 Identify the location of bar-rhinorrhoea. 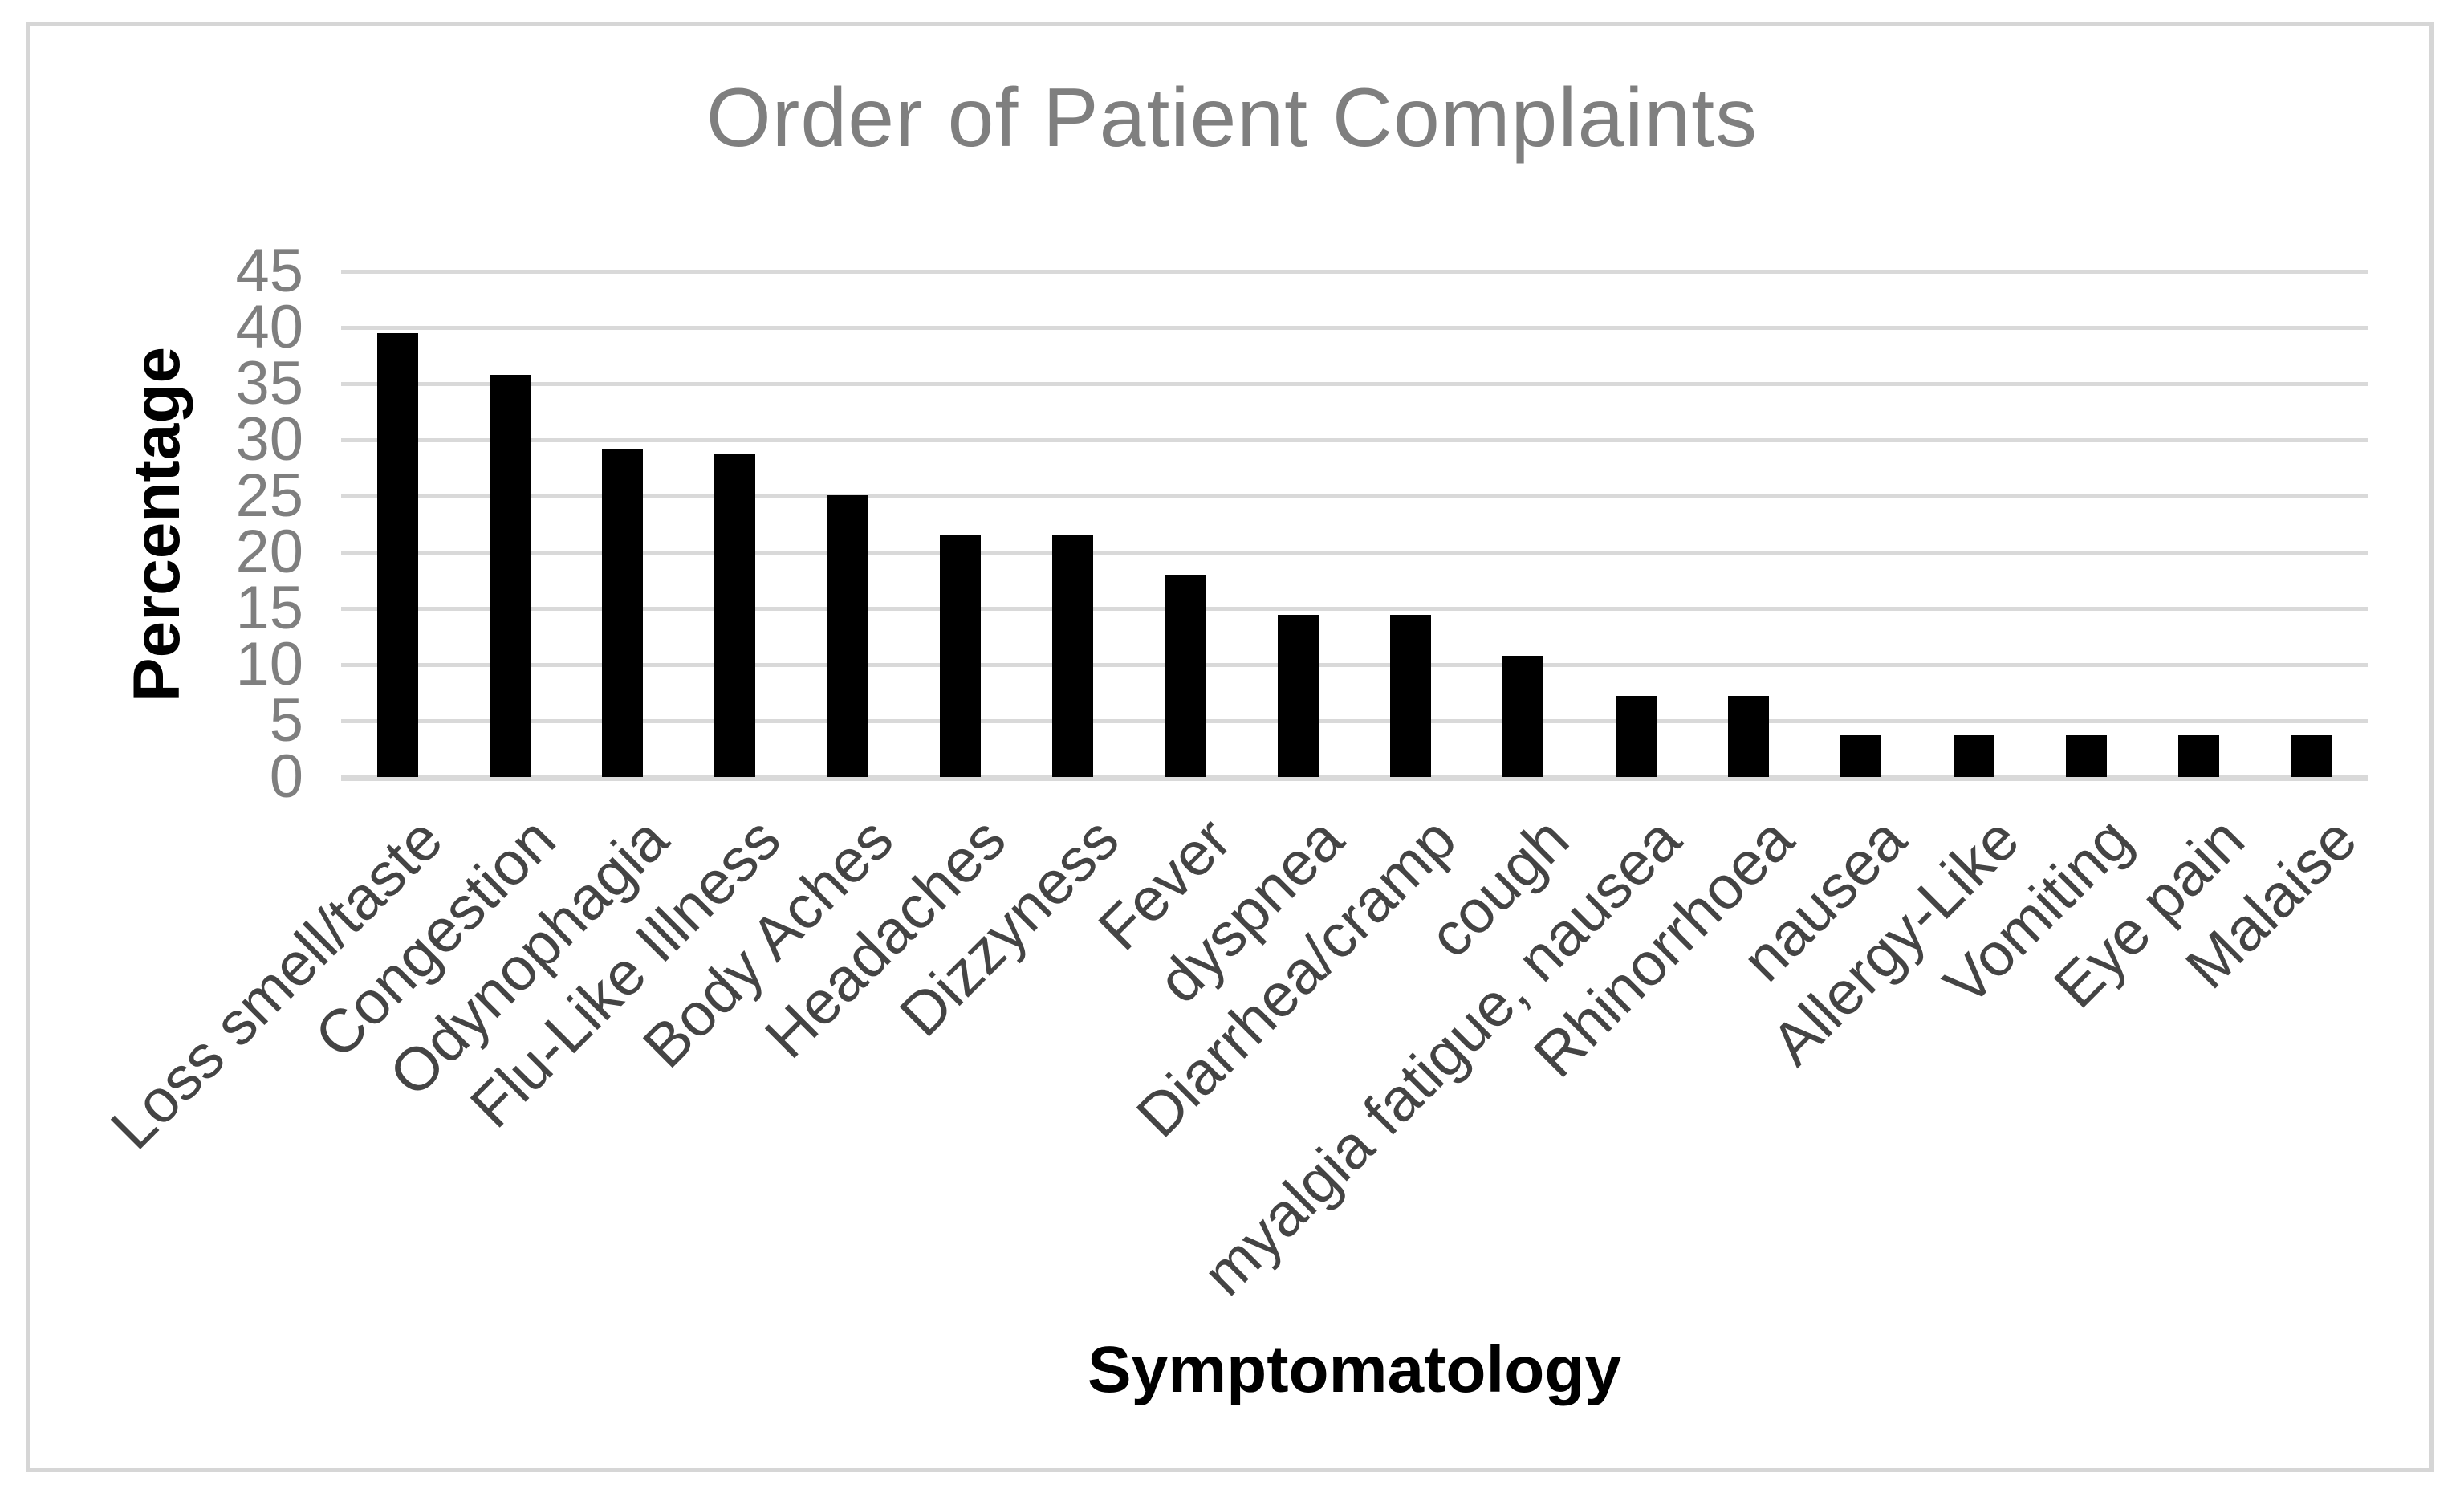
(1748, 736).